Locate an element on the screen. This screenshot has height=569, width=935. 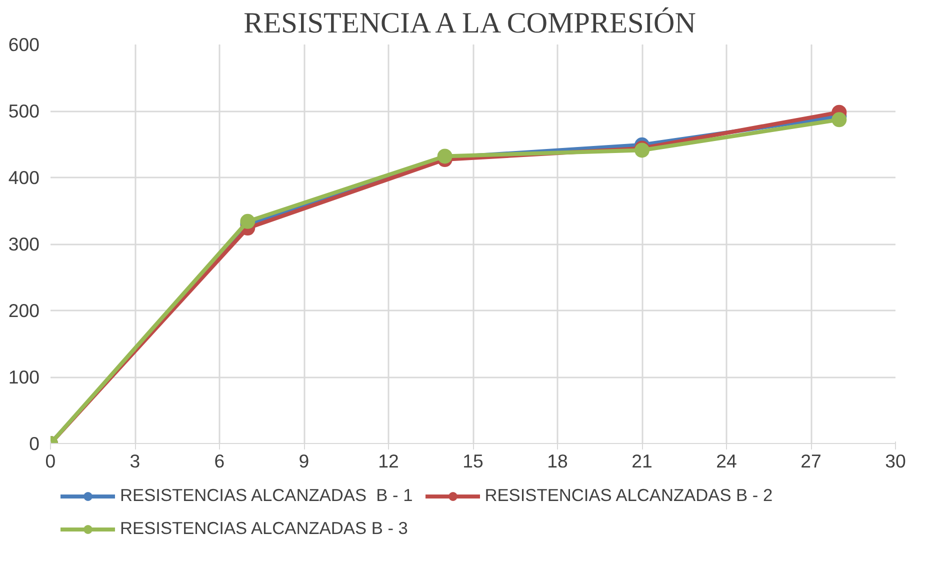
x-tick-label: 24 is located at coordinates (726, 461).